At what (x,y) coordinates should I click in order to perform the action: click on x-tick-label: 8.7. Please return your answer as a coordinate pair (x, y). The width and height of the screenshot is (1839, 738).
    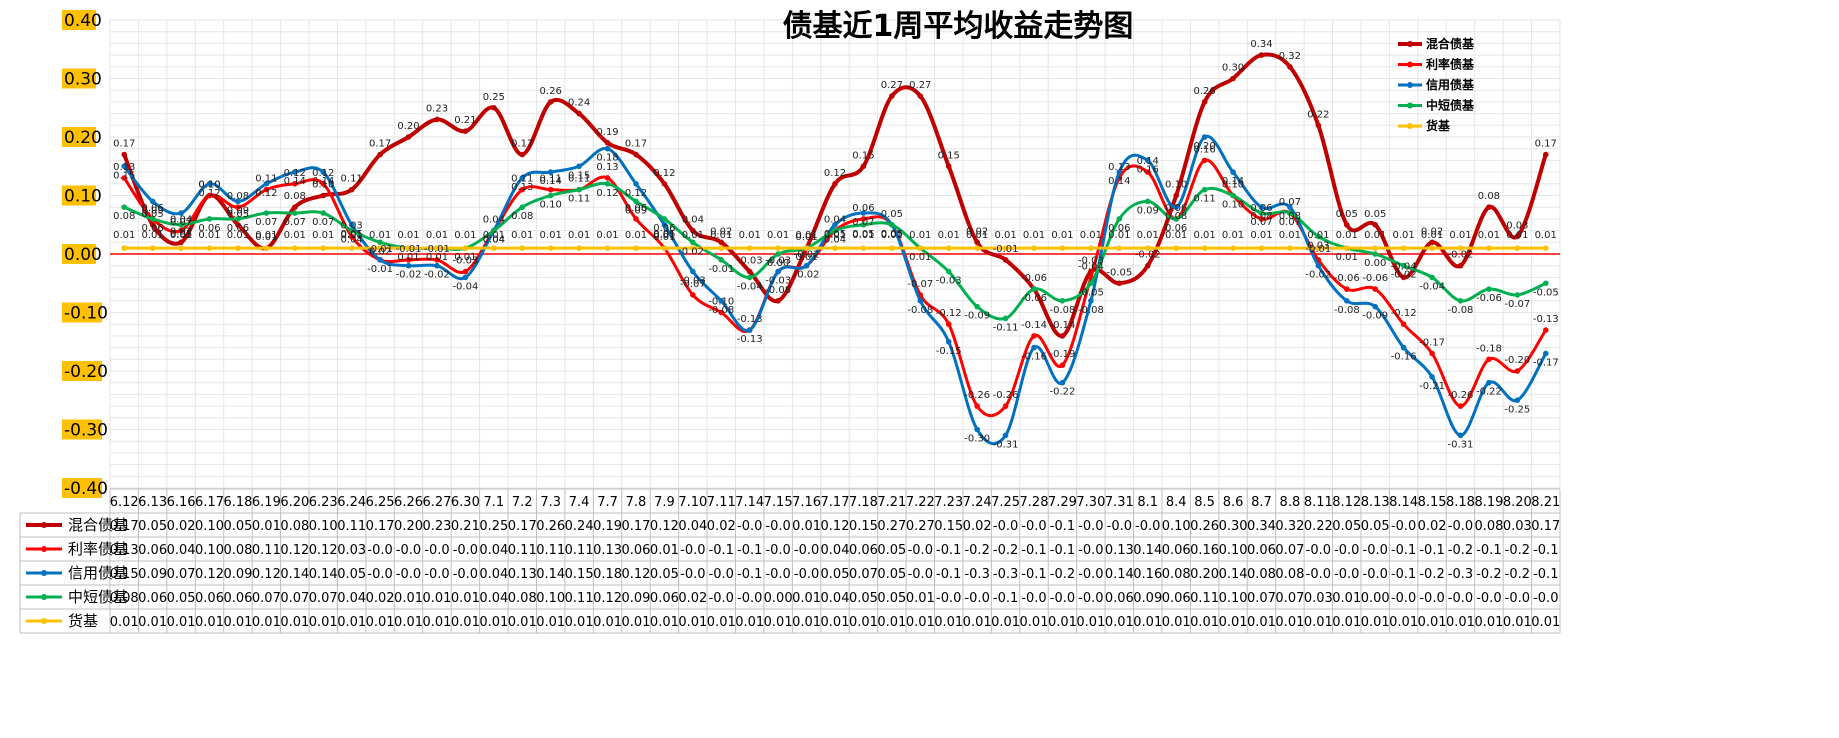
    Looking at the image, I should click on (1261, 502).